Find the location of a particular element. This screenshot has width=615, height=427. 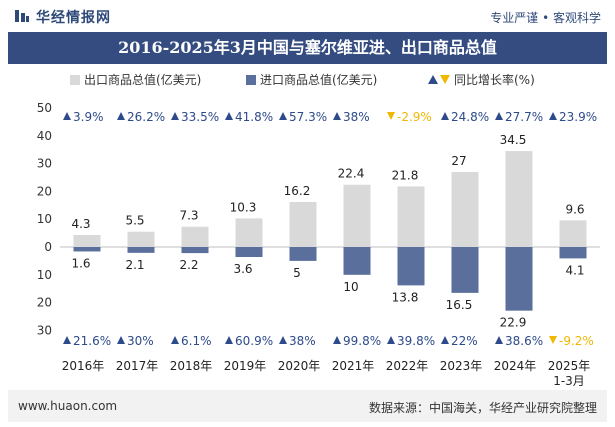

x-category-label: 2020年 is located at coordinates (299, 366).